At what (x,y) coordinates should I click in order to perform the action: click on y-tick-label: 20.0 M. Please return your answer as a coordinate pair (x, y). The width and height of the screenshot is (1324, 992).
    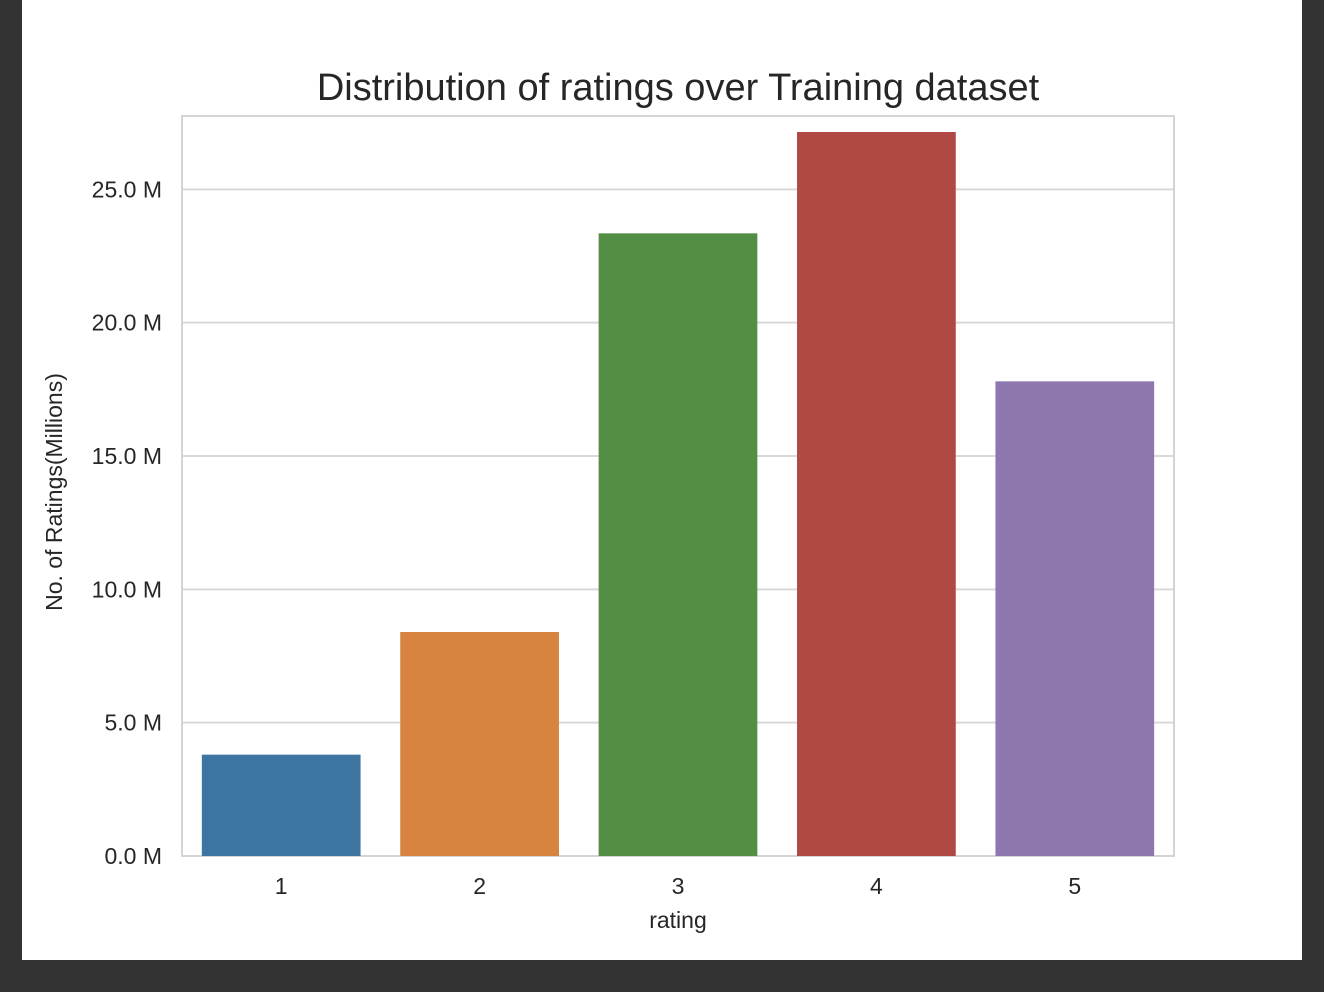
    Looking at the image, I should click on (127, 323).